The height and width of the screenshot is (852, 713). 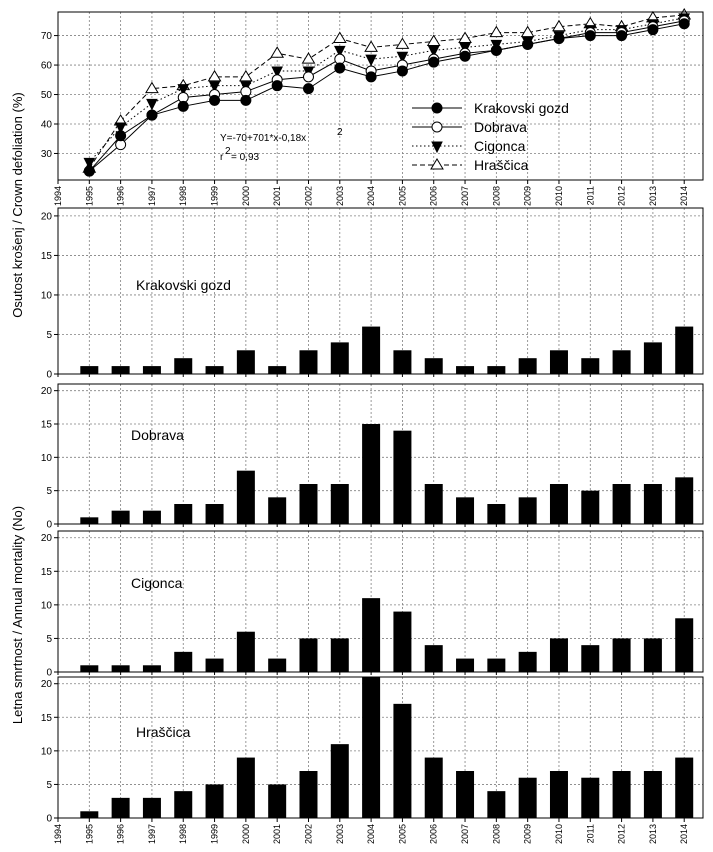 I want to click on mortality-x-tick: 1995, so click(x=89, y=834).